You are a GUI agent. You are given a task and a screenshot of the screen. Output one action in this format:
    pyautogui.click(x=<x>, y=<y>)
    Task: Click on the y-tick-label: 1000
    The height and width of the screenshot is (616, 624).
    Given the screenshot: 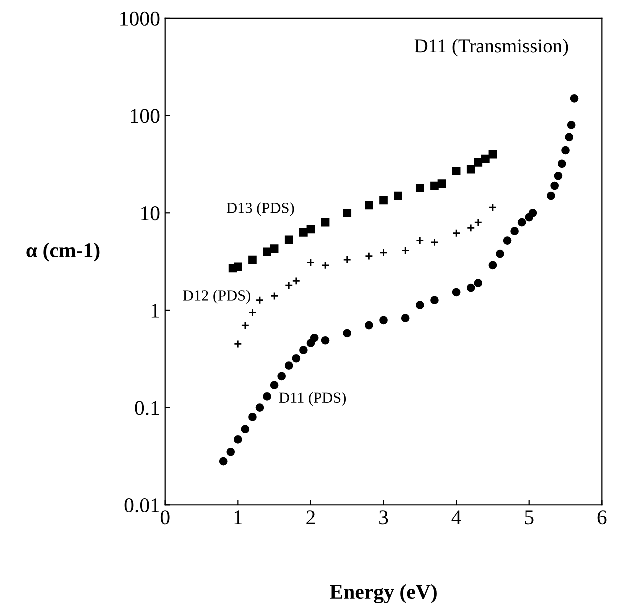 What is the action you would take?
    pyautogui.click(x=140, y=19)
    